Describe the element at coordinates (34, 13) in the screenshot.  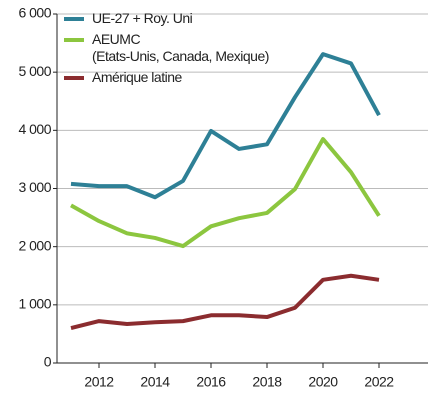
I see `y-tick-label: 6 000` at that location.